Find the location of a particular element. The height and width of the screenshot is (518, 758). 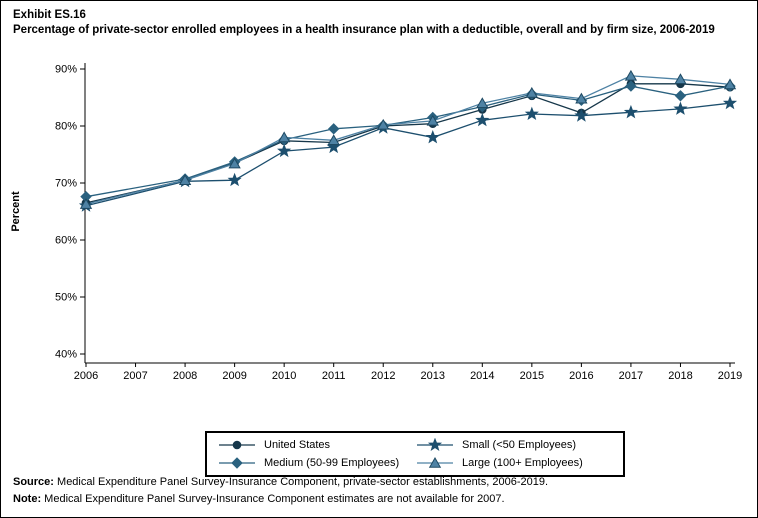

note-label: Note: is located at coordinates (27, 498).